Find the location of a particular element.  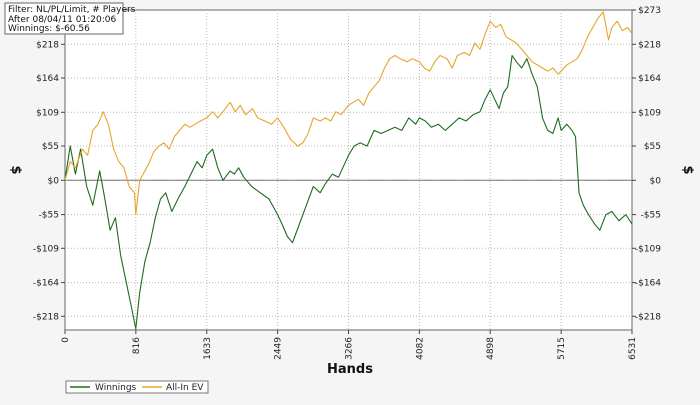

x-axis-title: Hands is located at coordinates (350, 369).